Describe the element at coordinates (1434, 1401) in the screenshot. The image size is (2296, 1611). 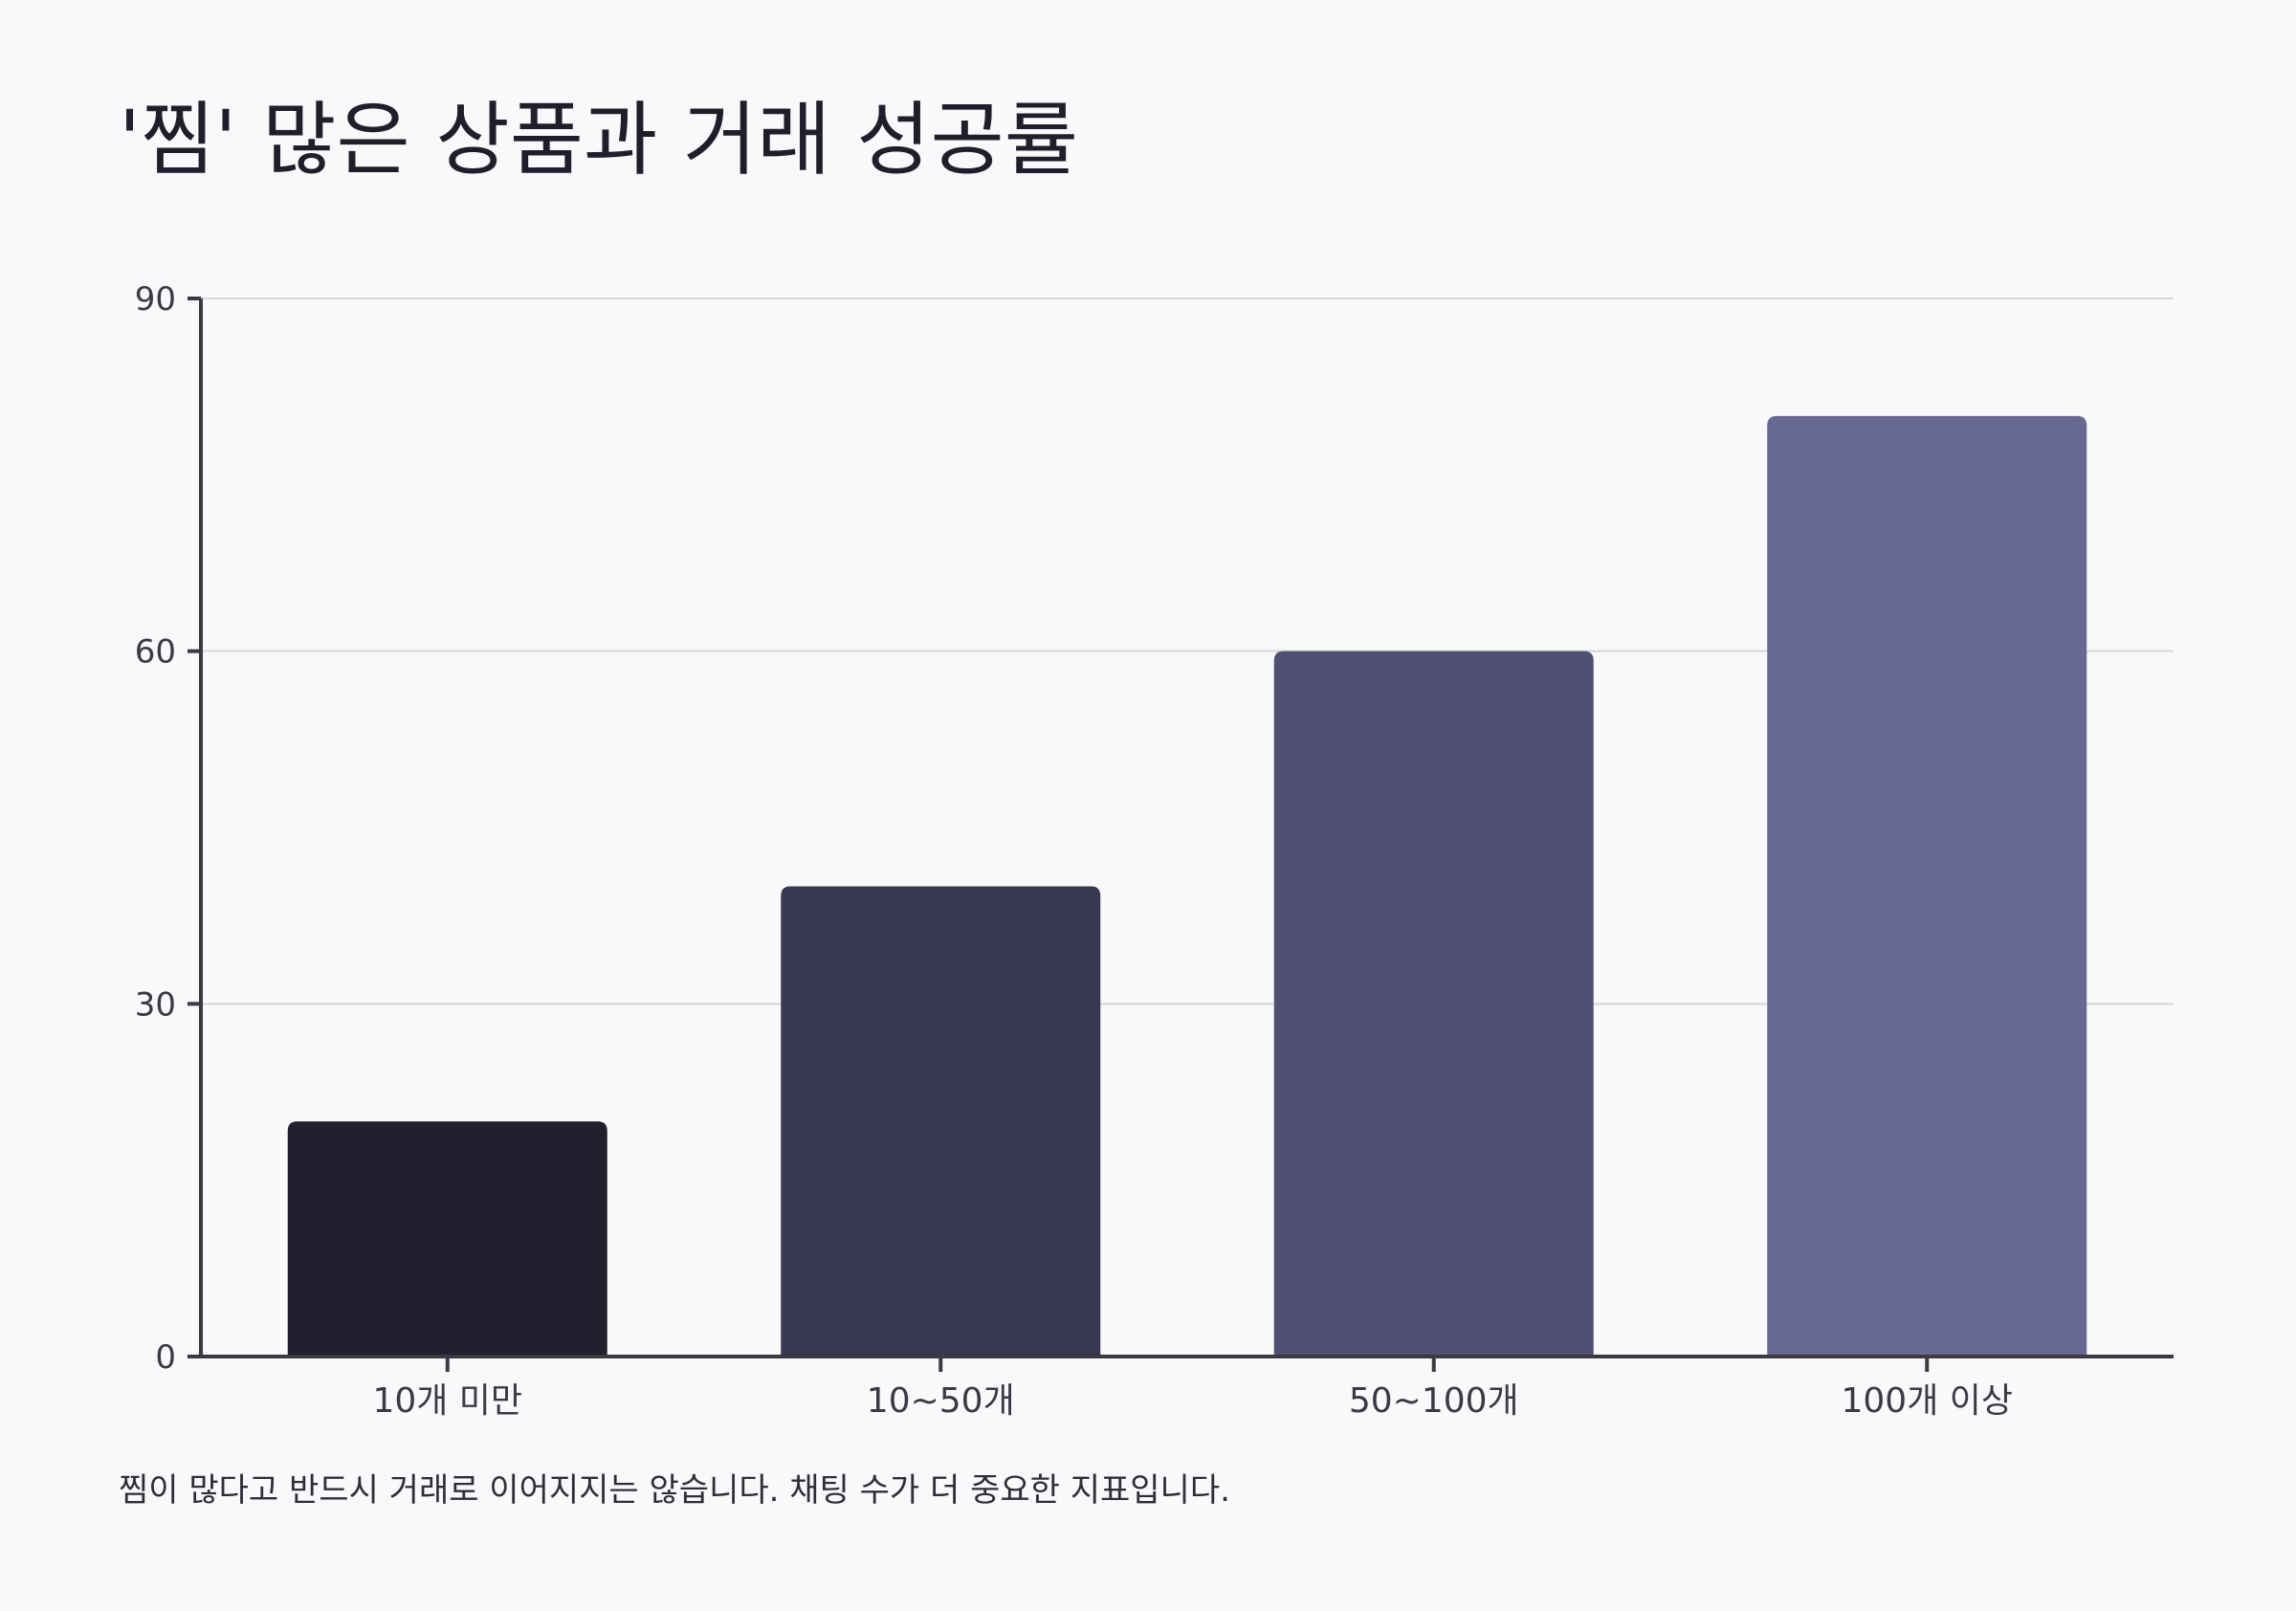
I see `x-tick-label: 50~100개` at that location.